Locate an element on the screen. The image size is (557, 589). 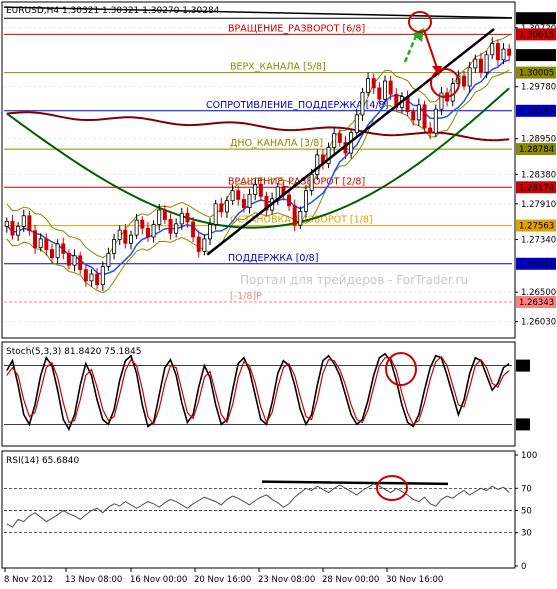
price-tick-label: 1.26030 is located at coordinates (538, 323).